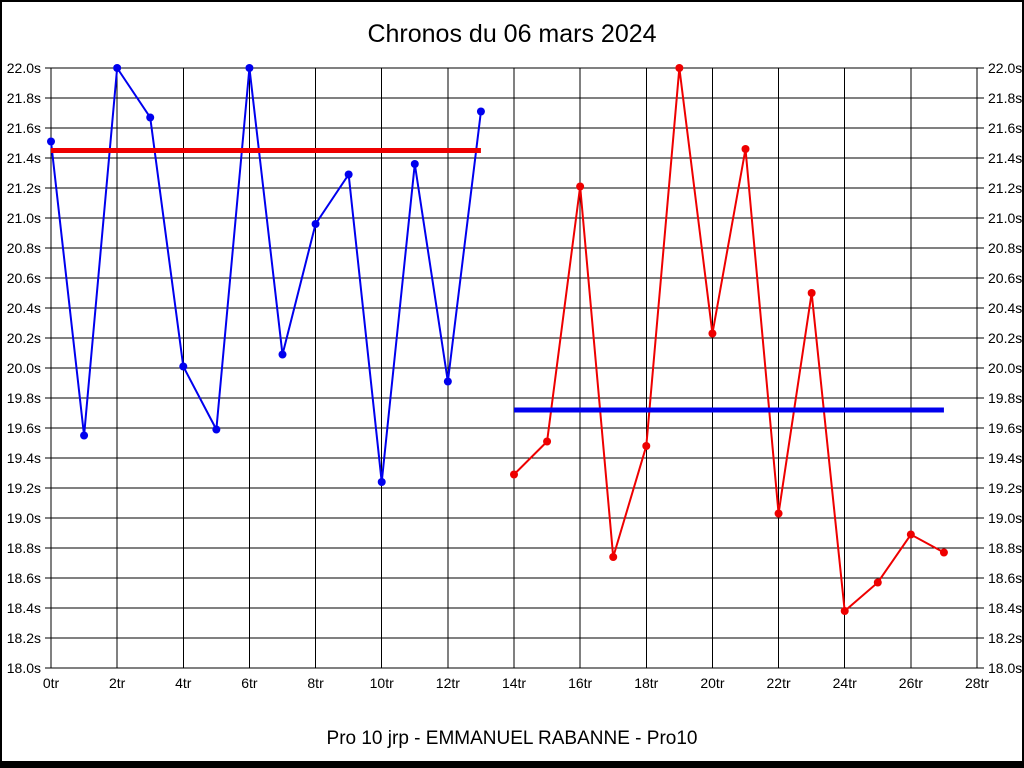 The height and width of the screenshot is (768, 1024). What do you see at coordinates (24, 668) in the screenshot?
I see `y-tick-label-left: 18.0s` at bounding box center [24, 668].